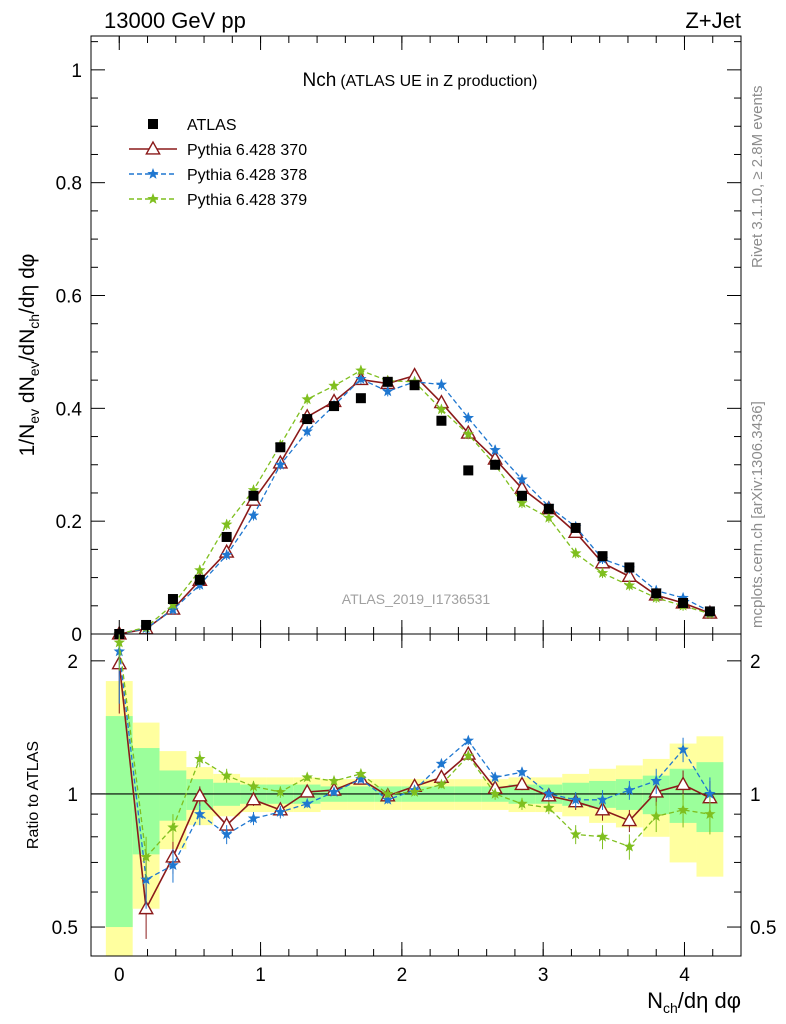  What do you see at coordinates (416, 599) in the screenshot?
I see `analysis-watermark: ATLAS_2019_I1736531` at bounding box center [416, 599].